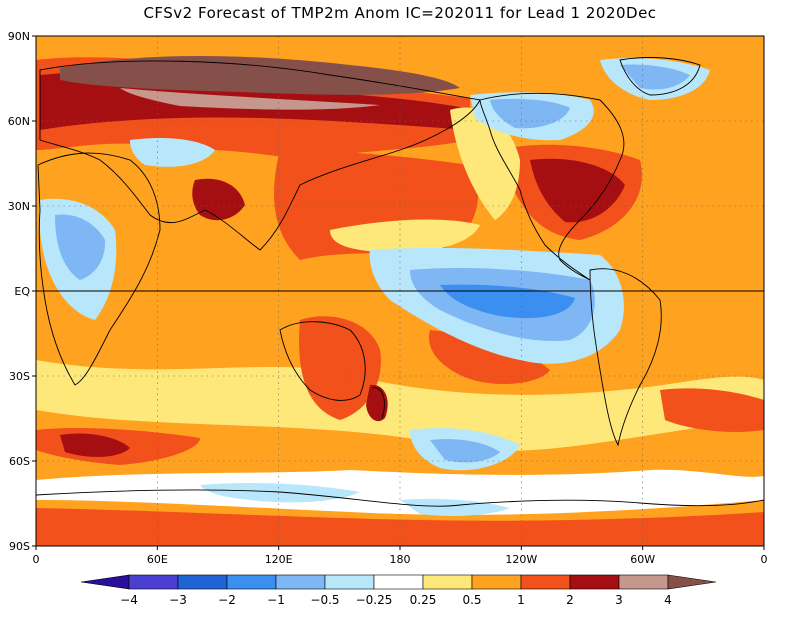  I want to click on la-nina-core, so click(507, 301).